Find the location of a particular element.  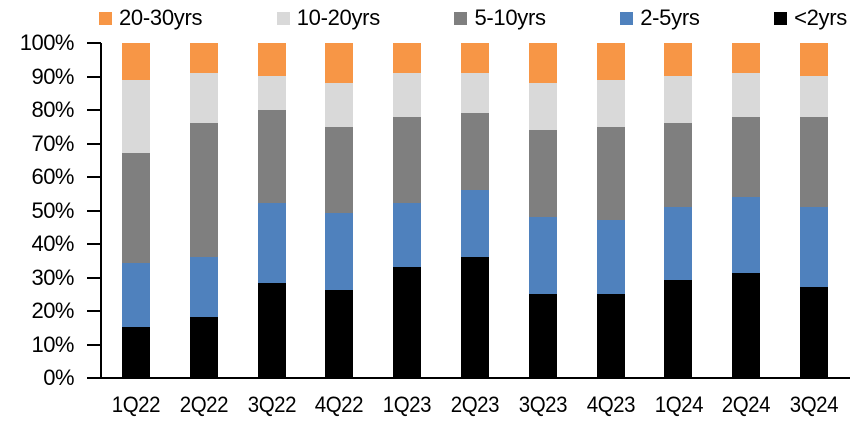

y-axis-tick-label: 100% is located at coordinates (47, 42).